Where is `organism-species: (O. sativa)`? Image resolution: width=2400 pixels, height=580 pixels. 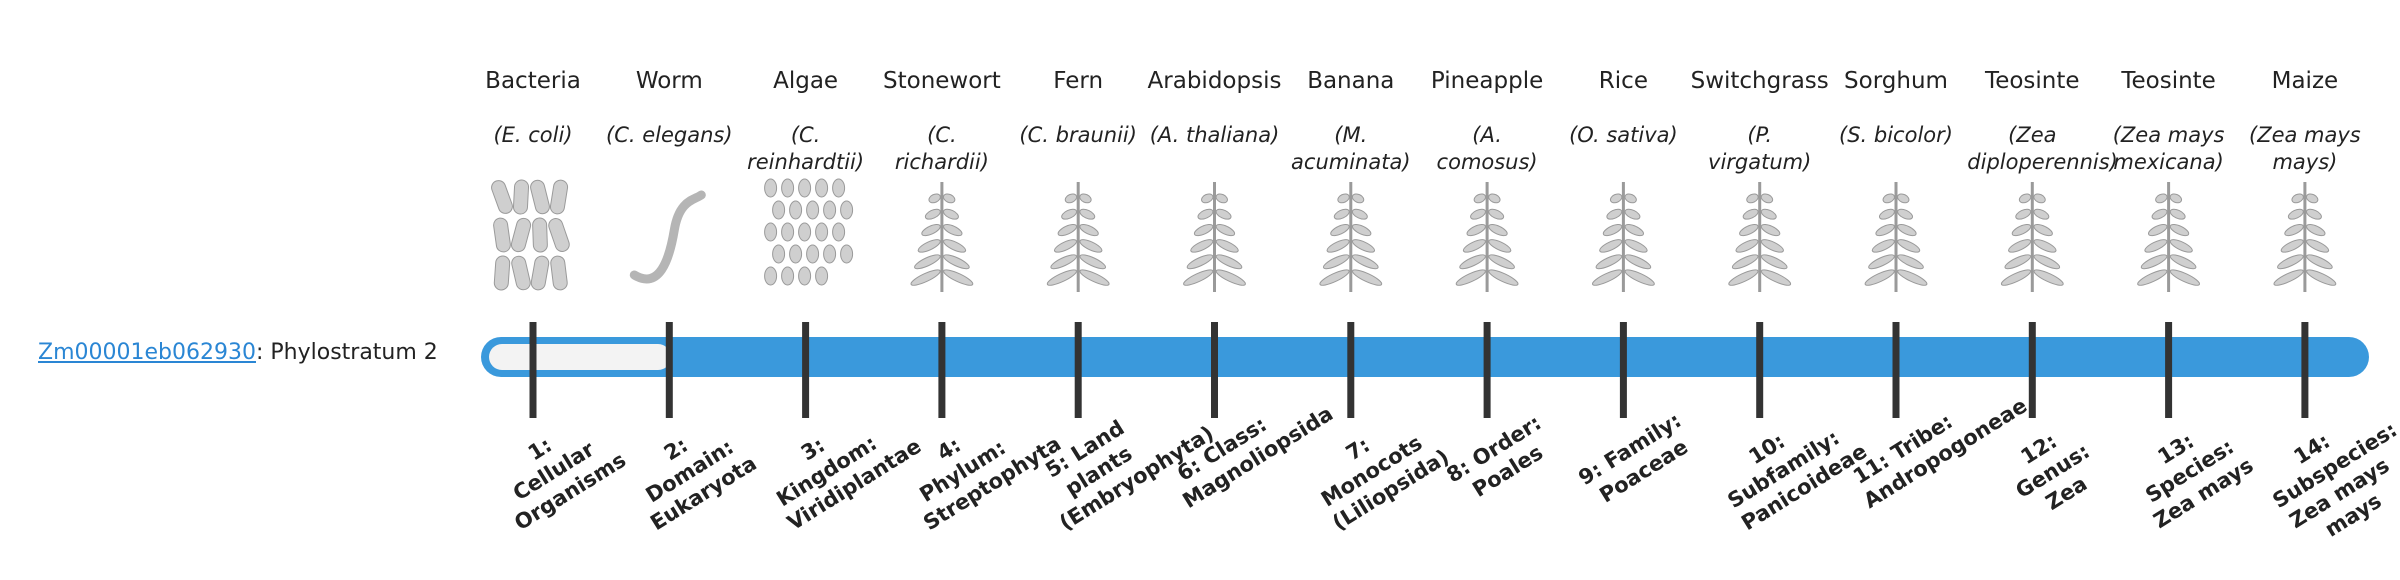
organism-species: (O. sativa) is located at coordinates (1623, 135).